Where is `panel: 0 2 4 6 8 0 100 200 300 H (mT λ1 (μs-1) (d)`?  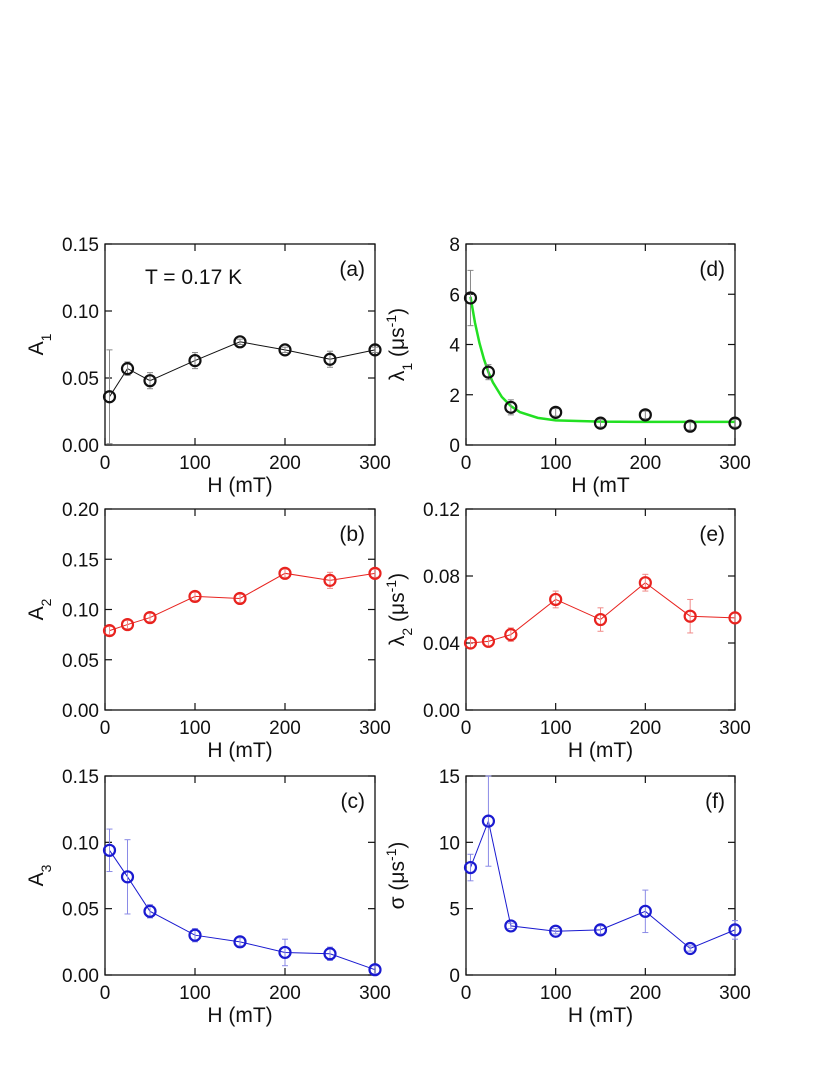 panel: 0 2 4 6 8 0 100 200 300 H (mT λ1 (μs-1) (d) is located at coordinates (567, 366).